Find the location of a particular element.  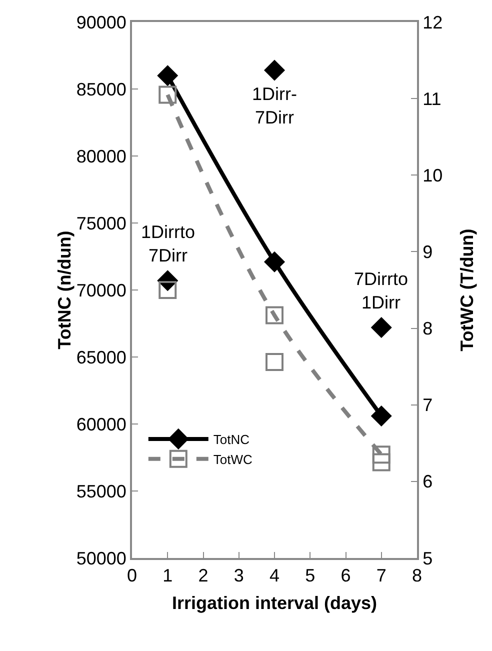

y-tick-label: 85000 is located at coordinates (101, 89).